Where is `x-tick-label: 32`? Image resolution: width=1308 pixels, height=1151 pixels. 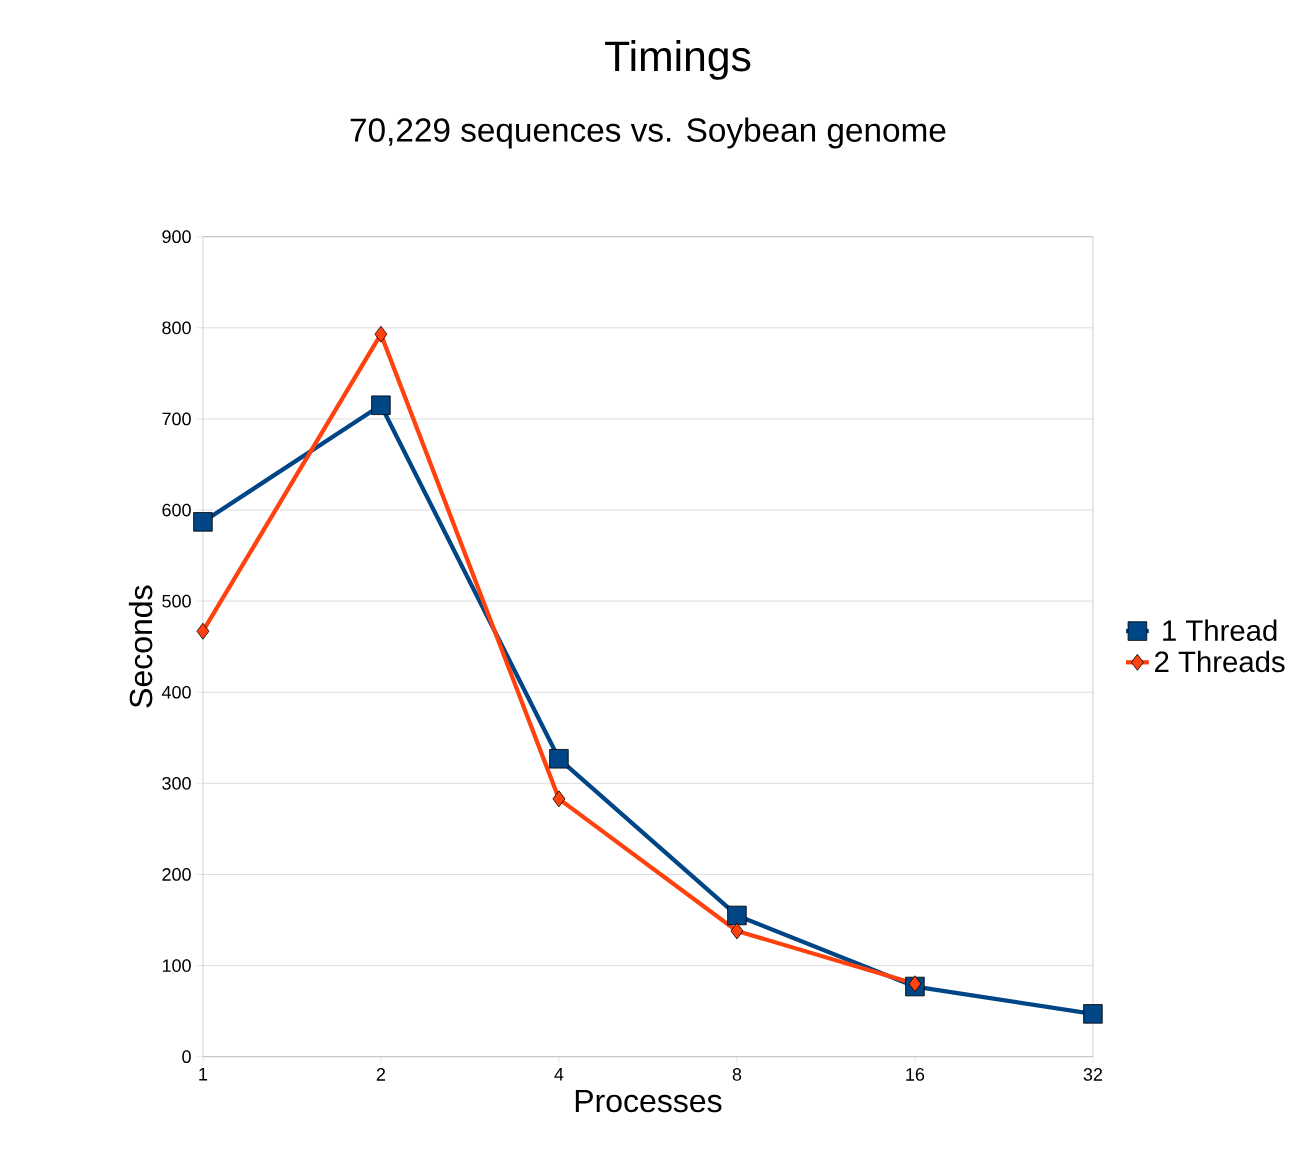 x-tick-label: 32 is located at coordinates (1093, 1074).